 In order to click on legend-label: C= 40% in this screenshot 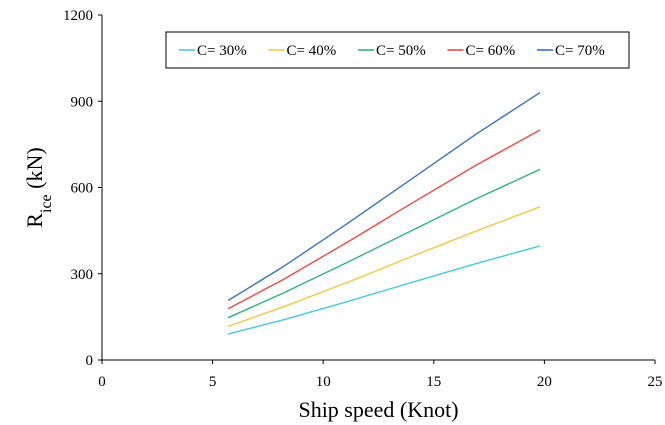, I will do `click(312, 51)`.